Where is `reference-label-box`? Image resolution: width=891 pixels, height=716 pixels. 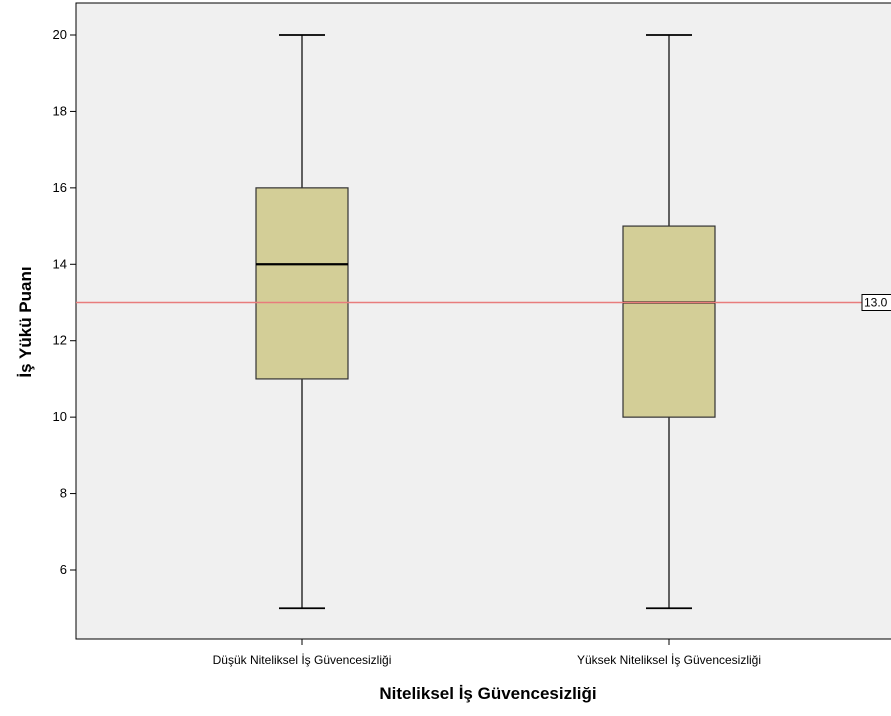 reference-label-box is located at coordinates (876, 302).